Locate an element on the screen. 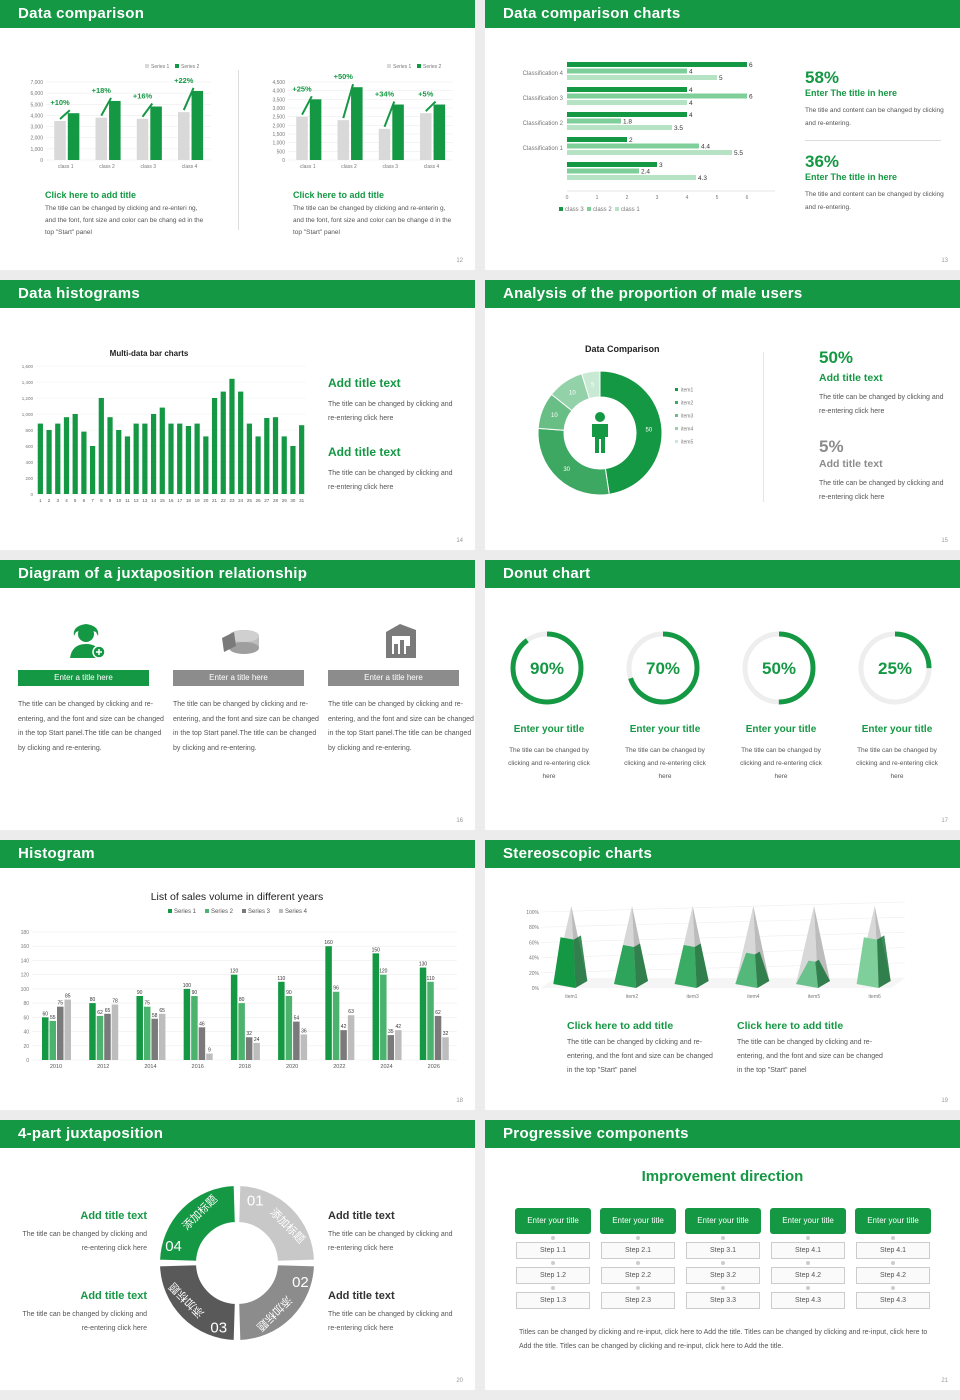  divider is located at coordinates (763, 427).